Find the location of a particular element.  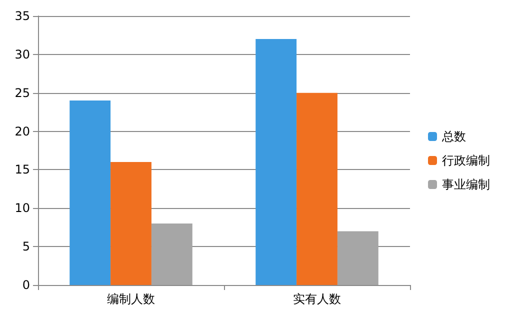

y-tick-label: 5 is located at coordinates (26, 247).